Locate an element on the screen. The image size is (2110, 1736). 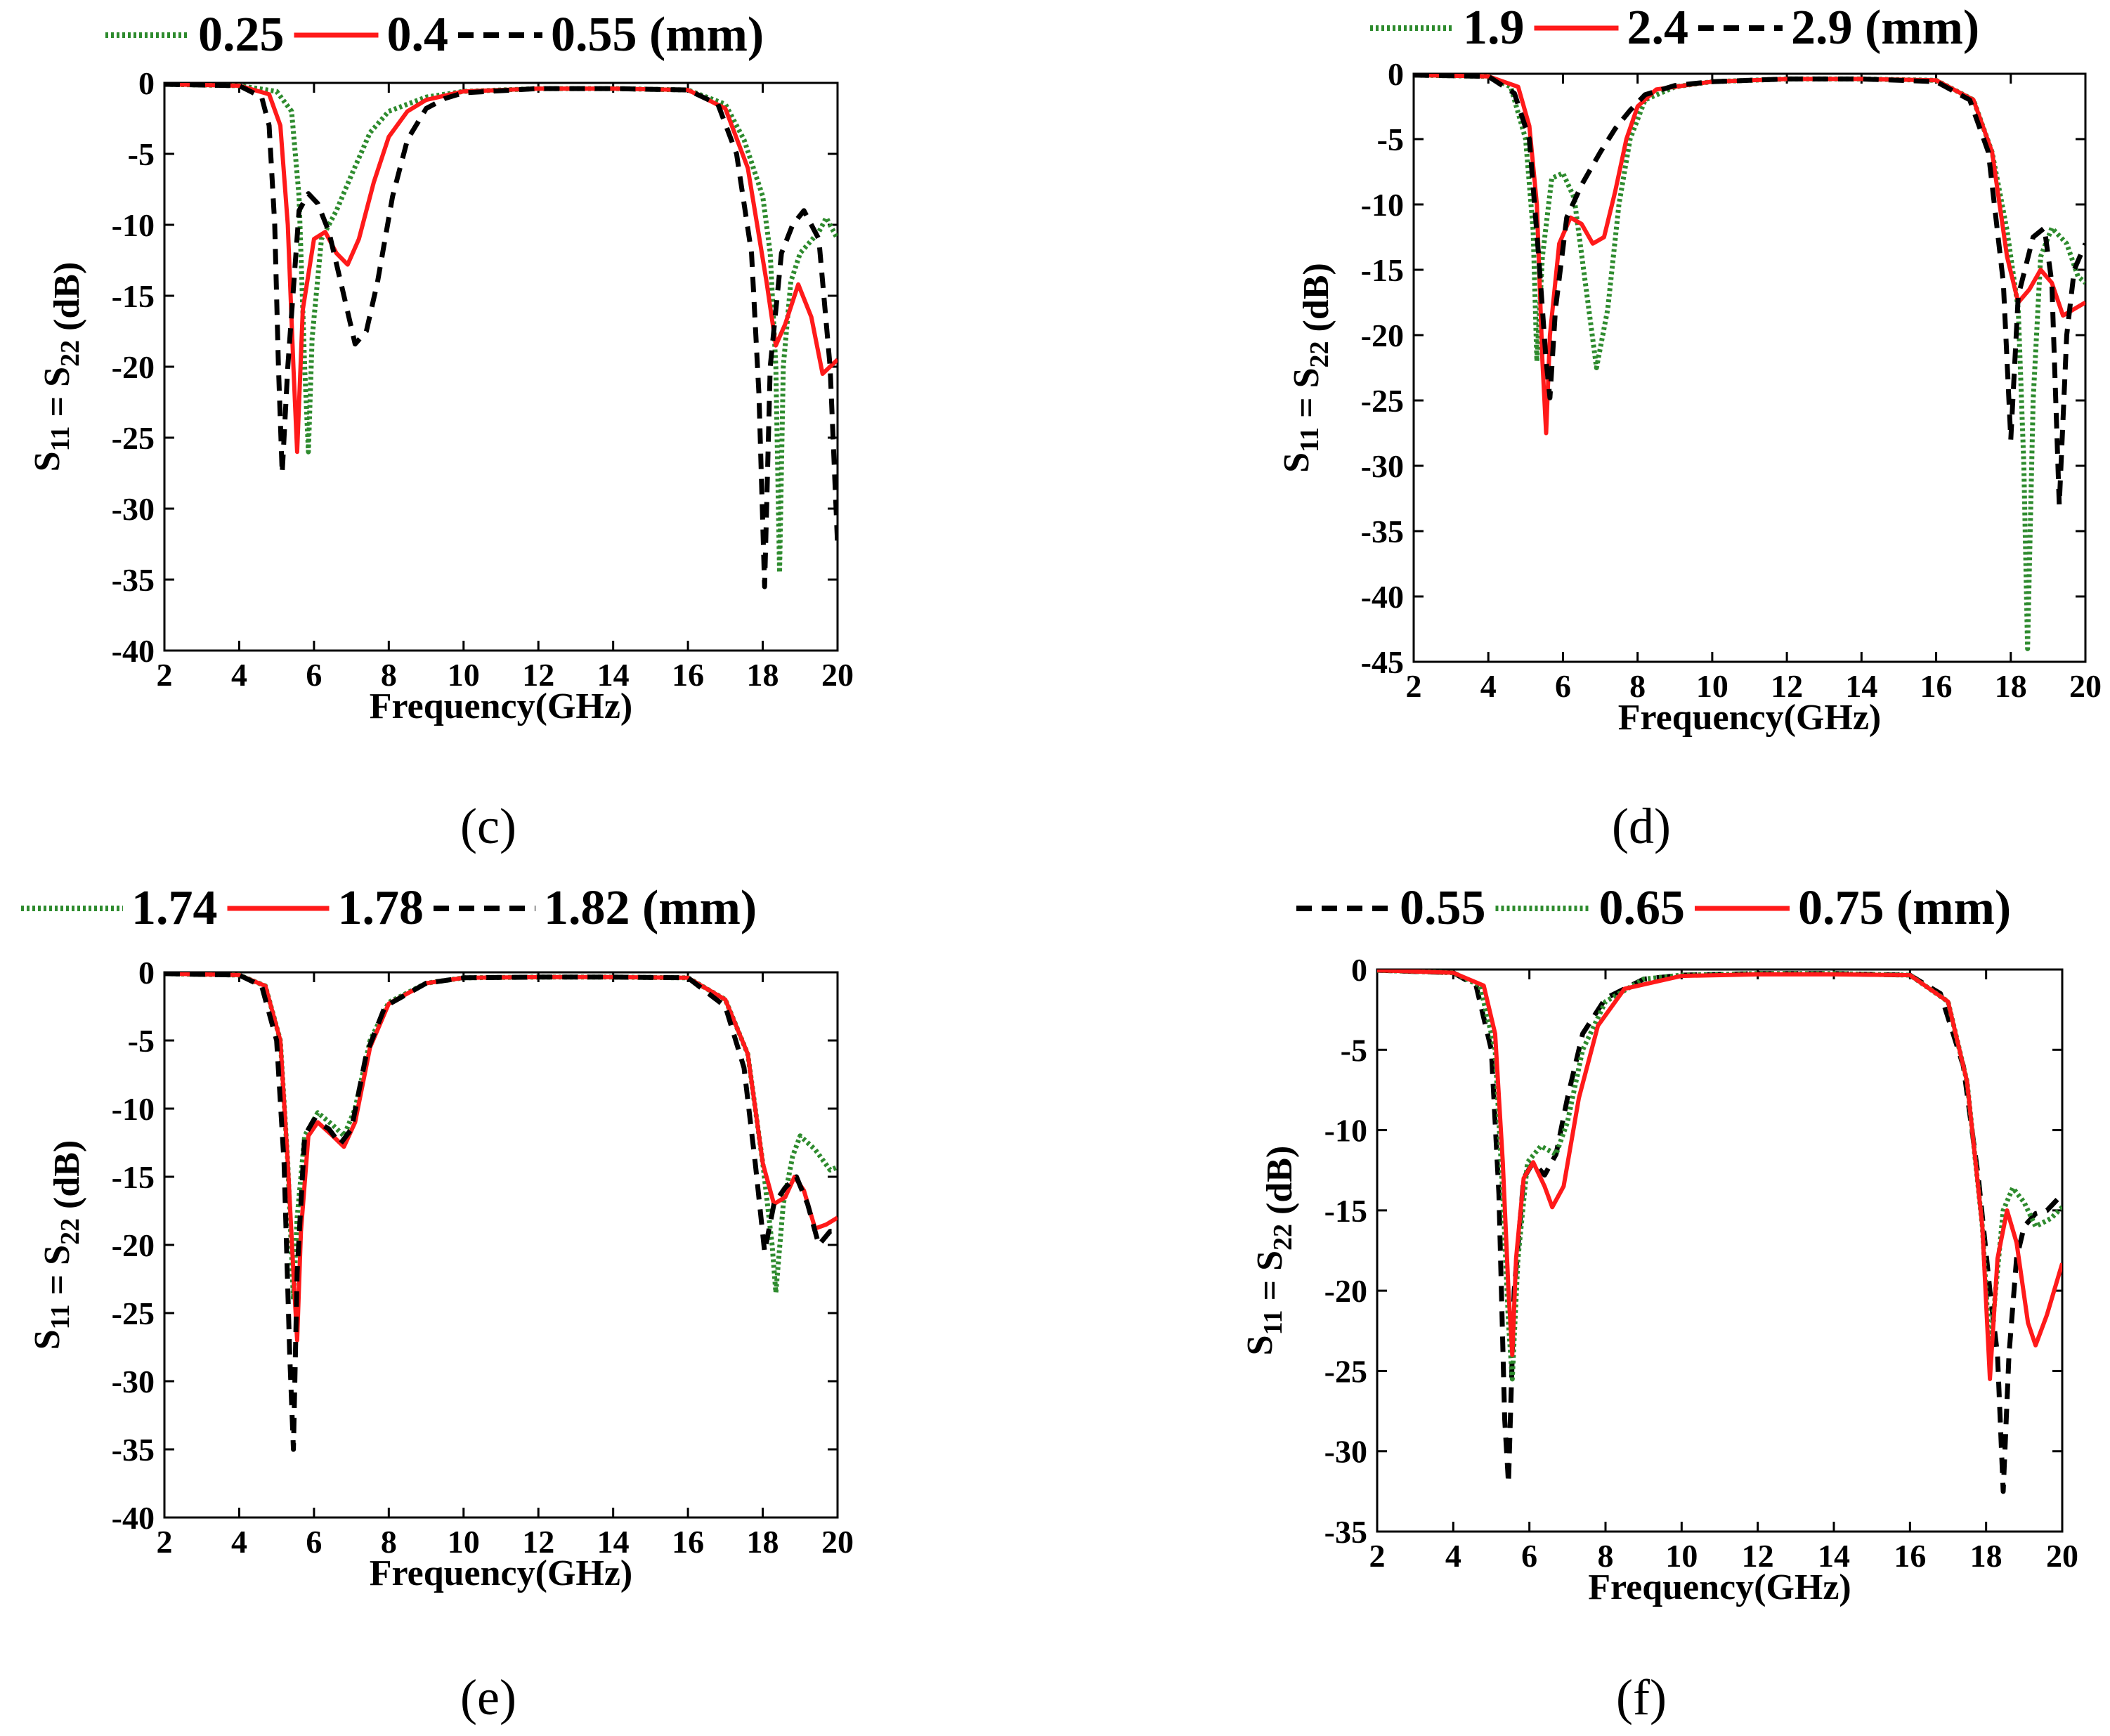
series-line-1.82 is located at coordinates (501, 1212).